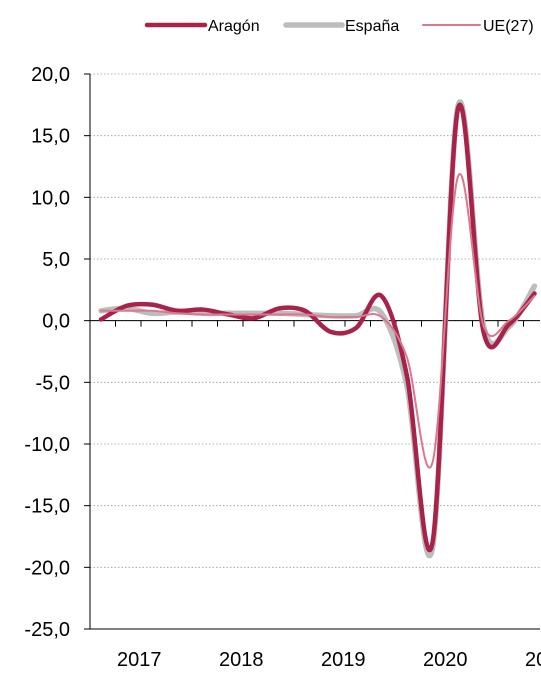 This screenshot has width=541, height=673. Describe the element at coordinates (234, 26) in the screenshot. I see `legend-label: Aragón` at that location.